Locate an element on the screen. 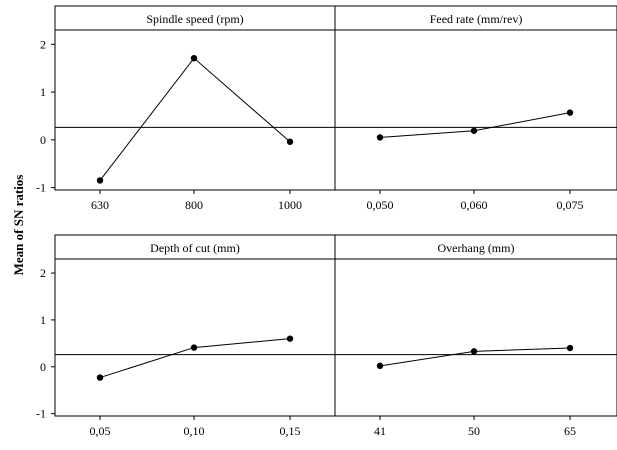 The height and width of the screenshot is (450, 617). x-tick-label: 630 is located at coordinates (100, 205).